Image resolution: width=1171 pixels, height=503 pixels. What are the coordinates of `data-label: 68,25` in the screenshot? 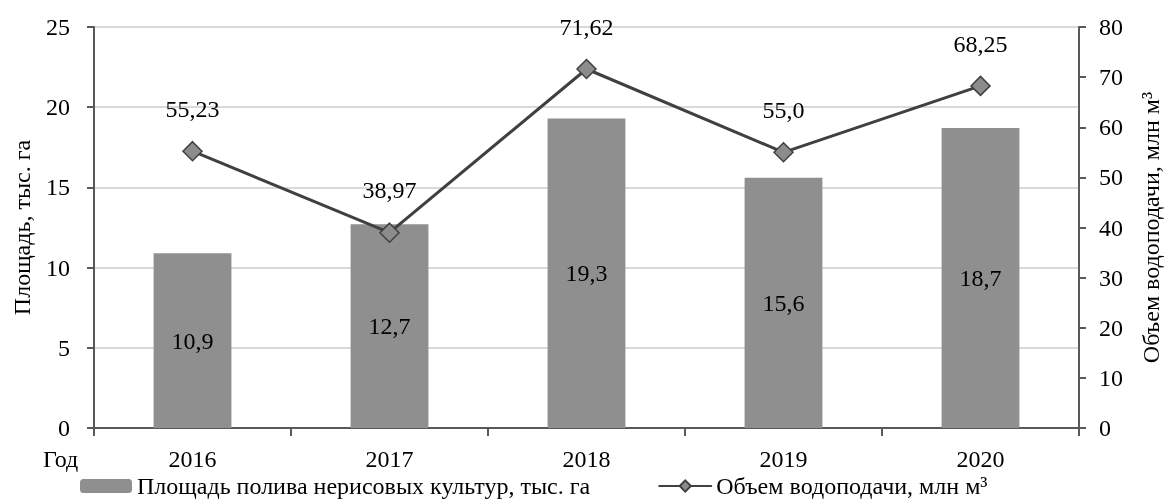 It's located at (980, 43).